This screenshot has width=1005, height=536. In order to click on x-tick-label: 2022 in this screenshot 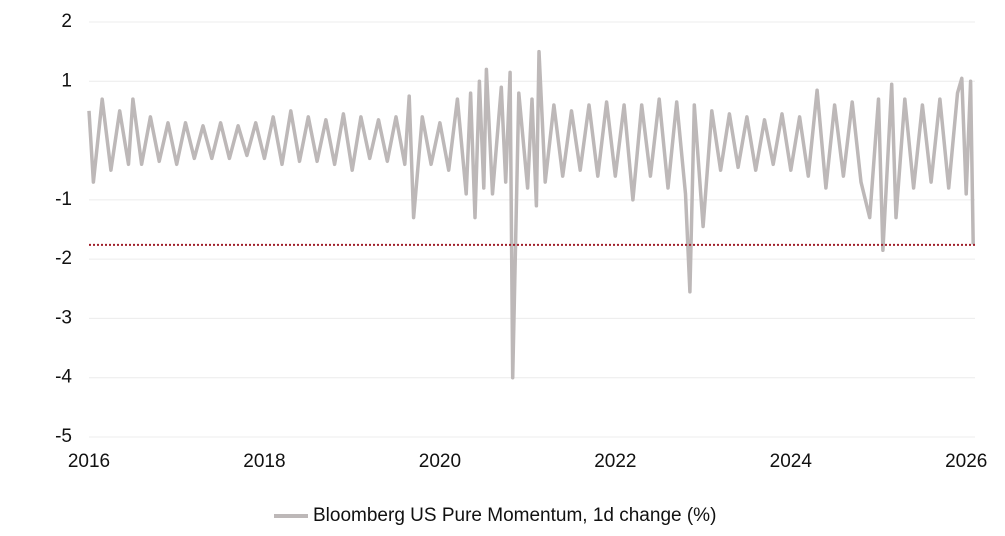, I will do `click(615, 461)`.